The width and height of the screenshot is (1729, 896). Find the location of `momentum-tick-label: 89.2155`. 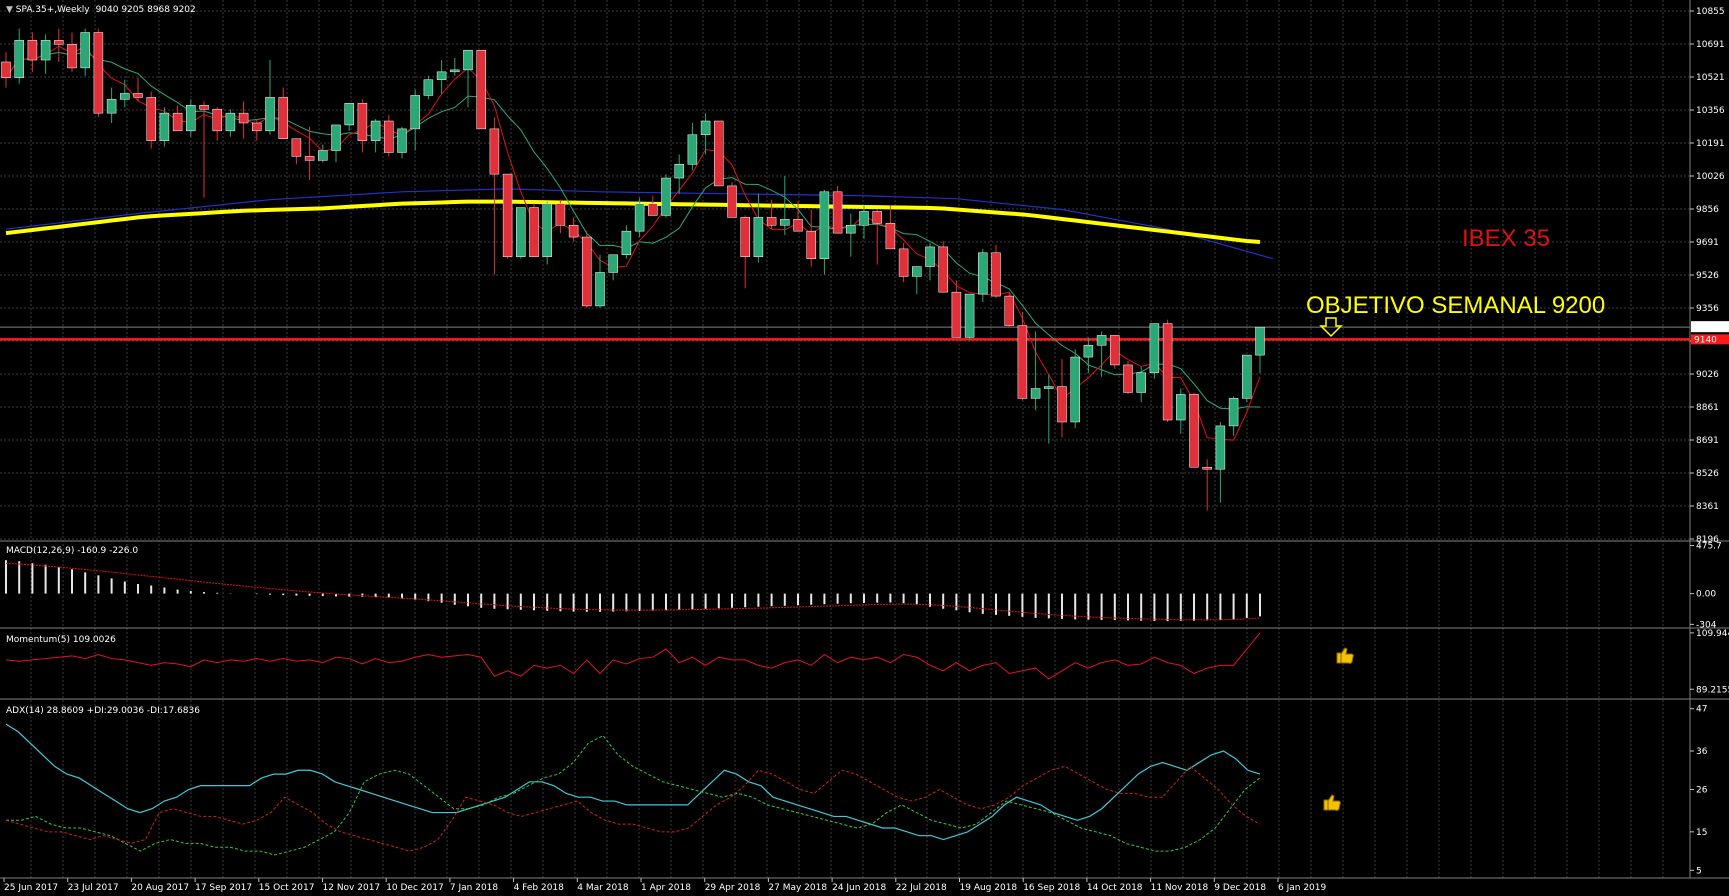

momentum-tick-label: 89.2155 is located at coordinates (1712, 690).